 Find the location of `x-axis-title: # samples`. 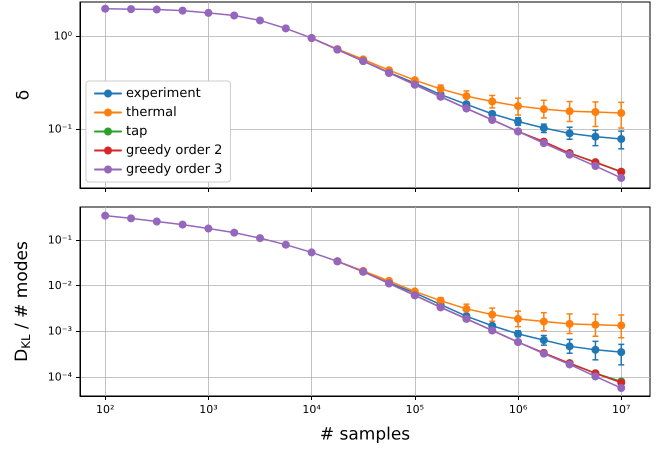

x-axis-title: # samples is located at coordinates (365, 434).